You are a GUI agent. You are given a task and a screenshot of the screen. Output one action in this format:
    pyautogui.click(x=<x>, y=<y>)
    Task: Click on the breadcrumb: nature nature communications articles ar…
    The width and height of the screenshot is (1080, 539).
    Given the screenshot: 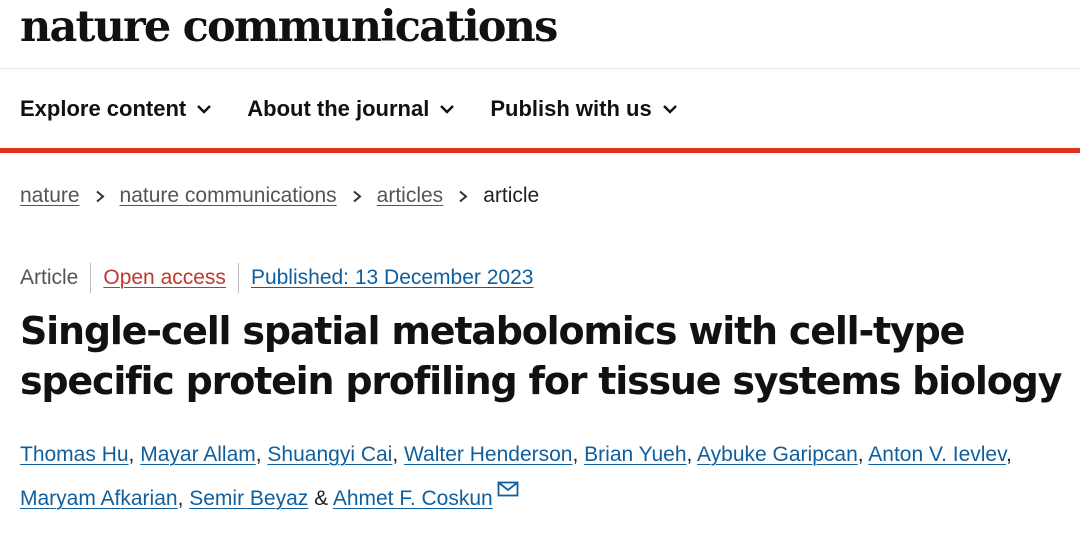 What is the action you would take?
    pyautogui.click(x=279, y=196)
    